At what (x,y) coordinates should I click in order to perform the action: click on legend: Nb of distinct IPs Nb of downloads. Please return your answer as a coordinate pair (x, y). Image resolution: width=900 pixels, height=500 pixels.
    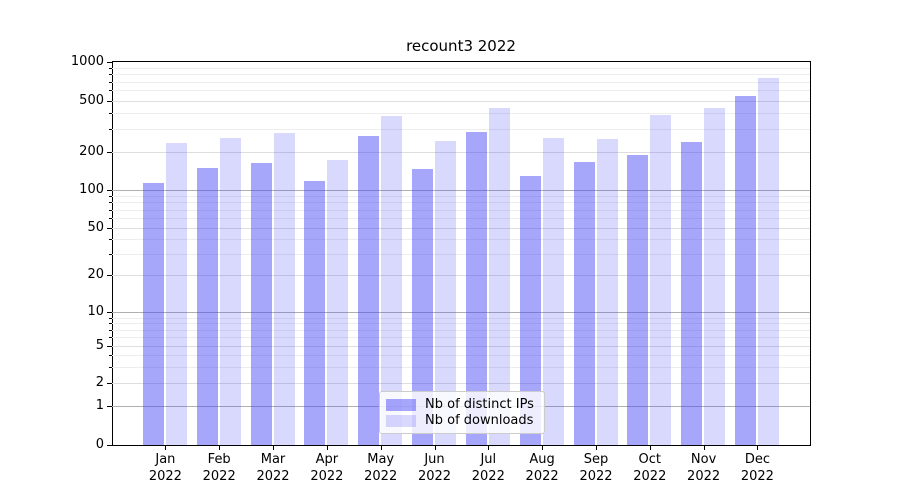
    Looking at the image, I should click on (462, 412).